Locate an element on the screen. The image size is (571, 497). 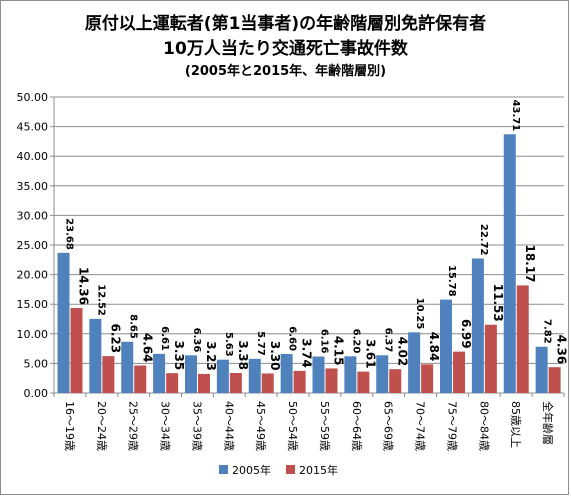
data-label: 8.65 is located at coordinates (132, 326).